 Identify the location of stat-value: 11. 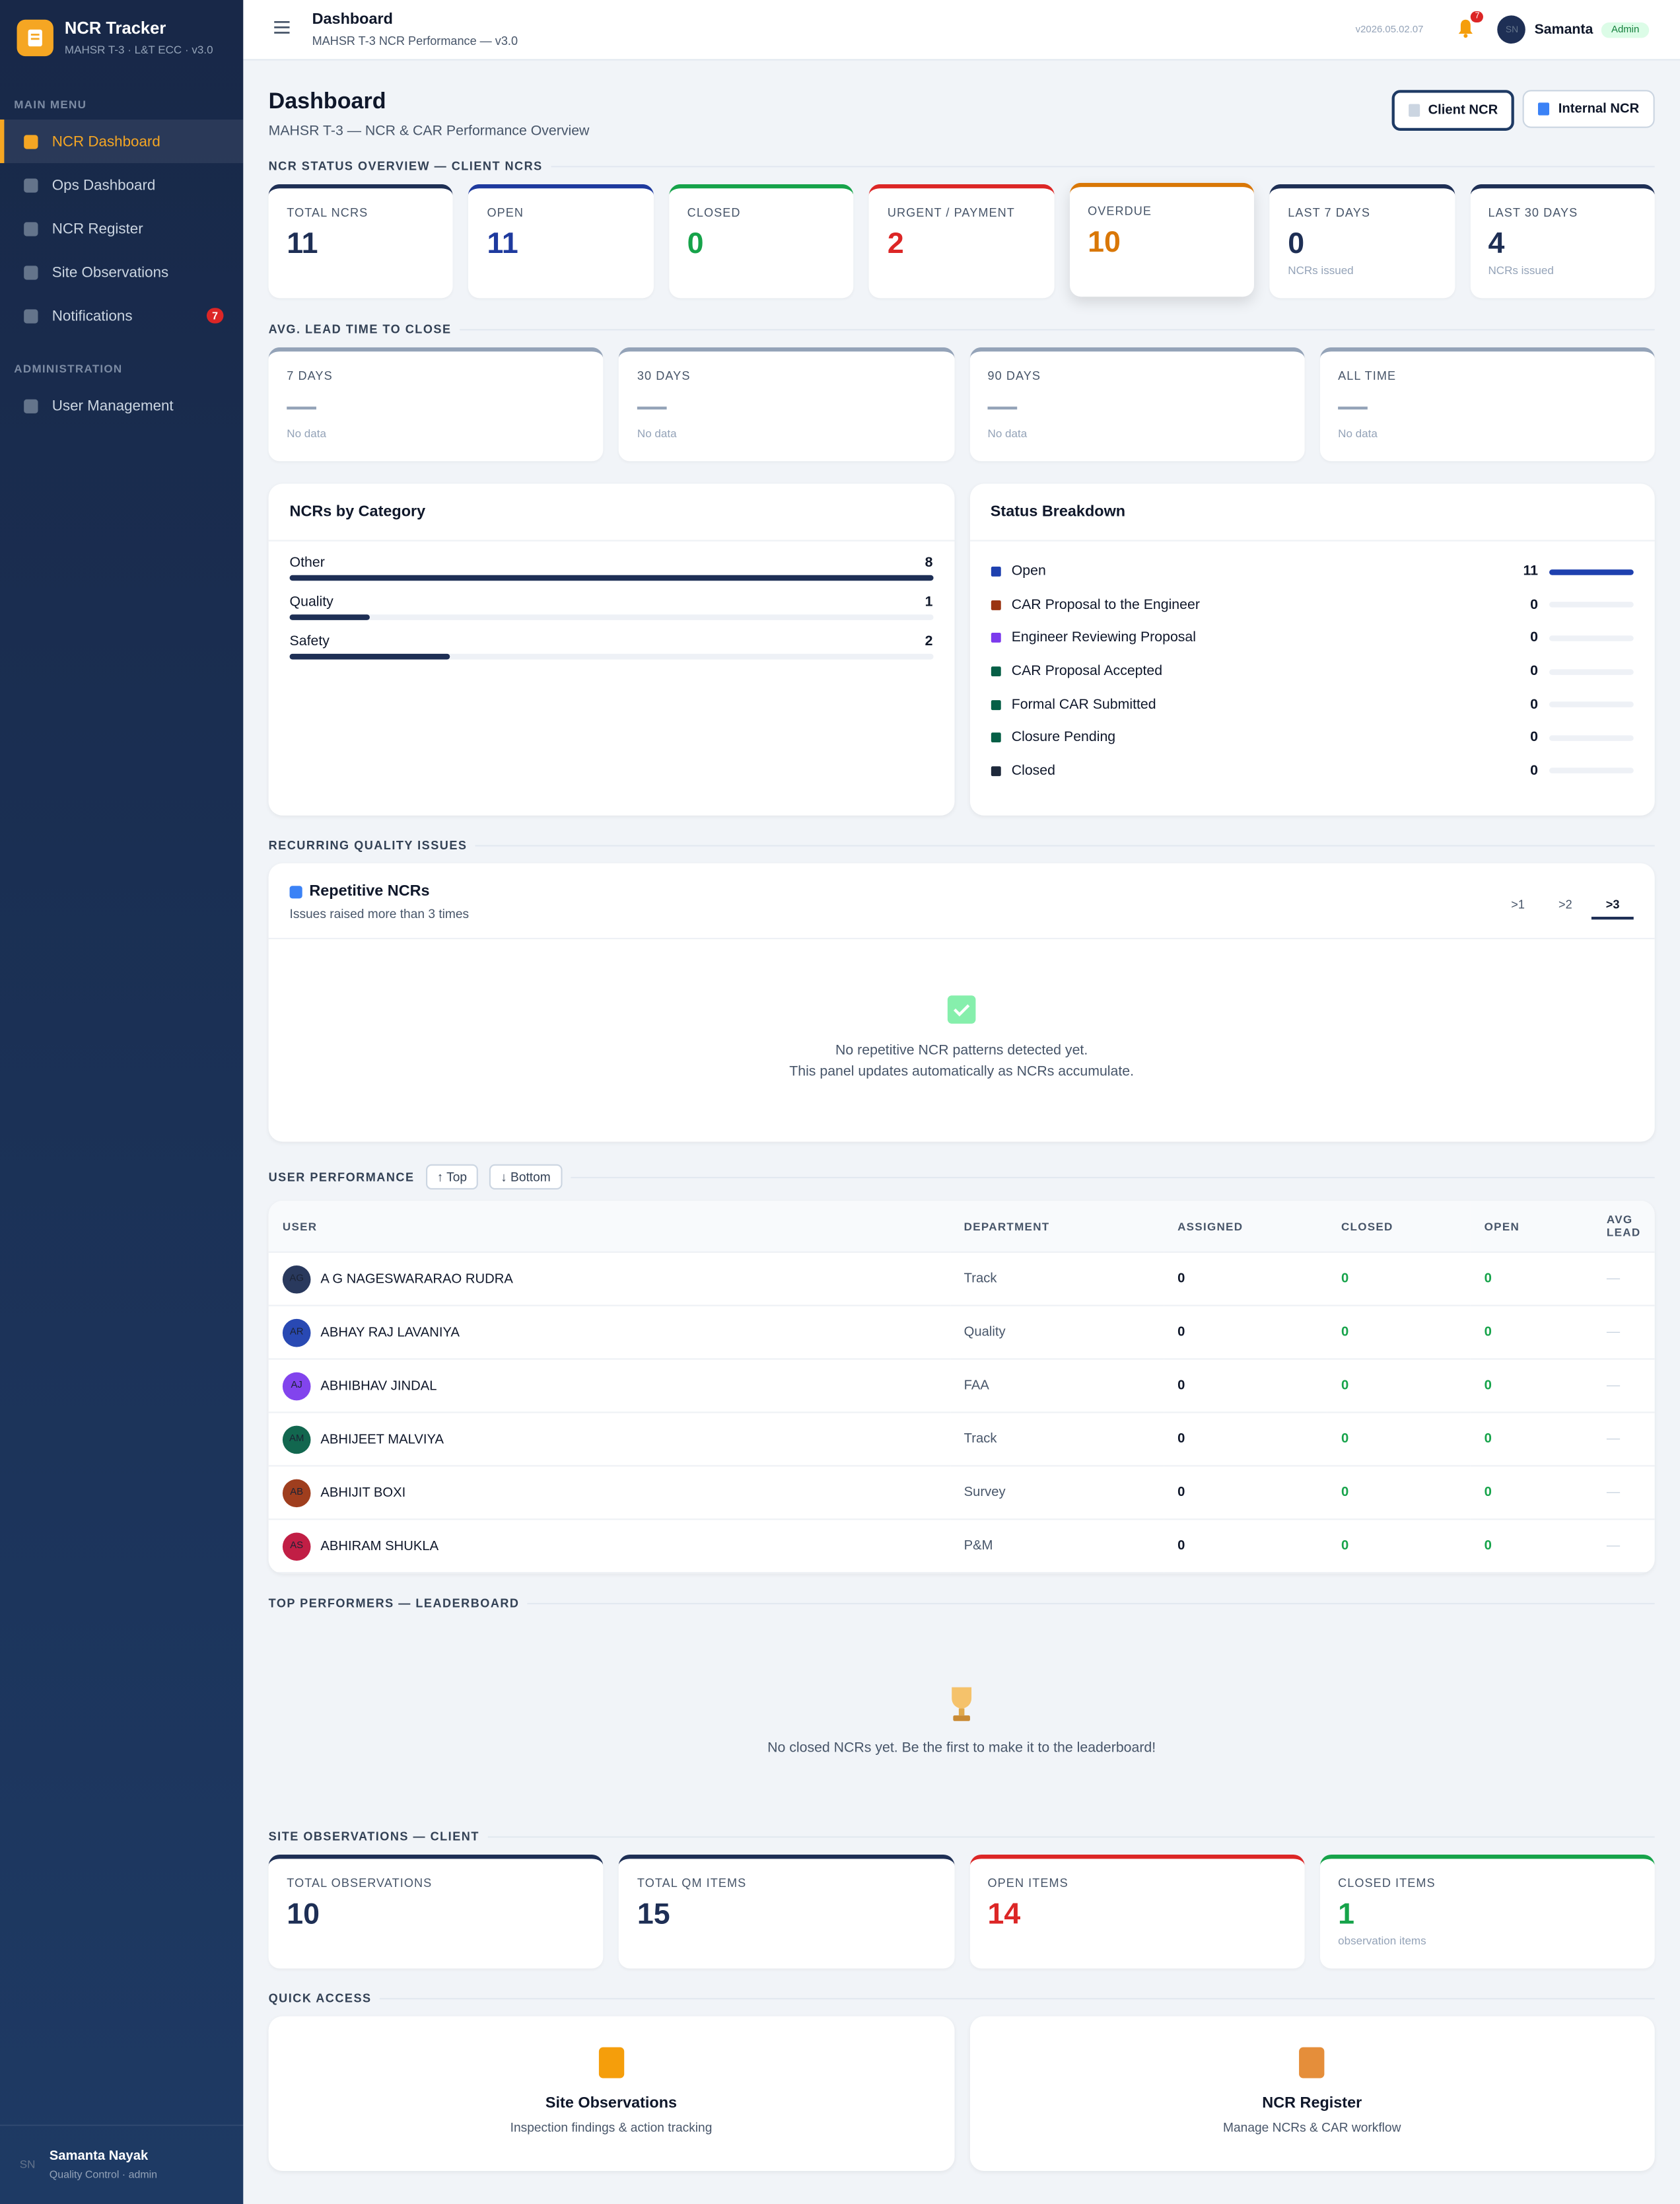
(302, 243).